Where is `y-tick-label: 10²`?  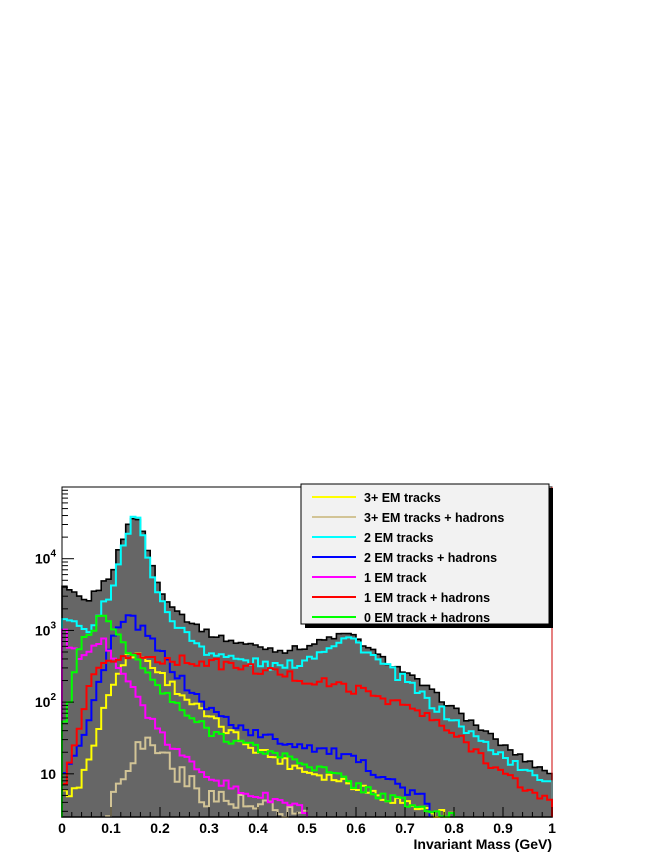
y-tick-label: 10² is located at coordinates (46, 701).